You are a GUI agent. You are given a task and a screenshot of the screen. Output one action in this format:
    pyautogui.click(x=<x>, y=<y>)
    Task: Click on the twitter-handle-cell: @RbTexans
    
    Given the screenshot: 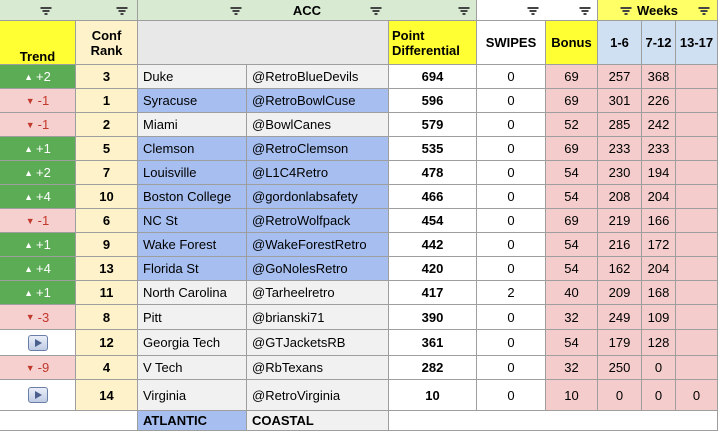 What is the action you would take?
    pyautogui.click(x=318, y=368)
    